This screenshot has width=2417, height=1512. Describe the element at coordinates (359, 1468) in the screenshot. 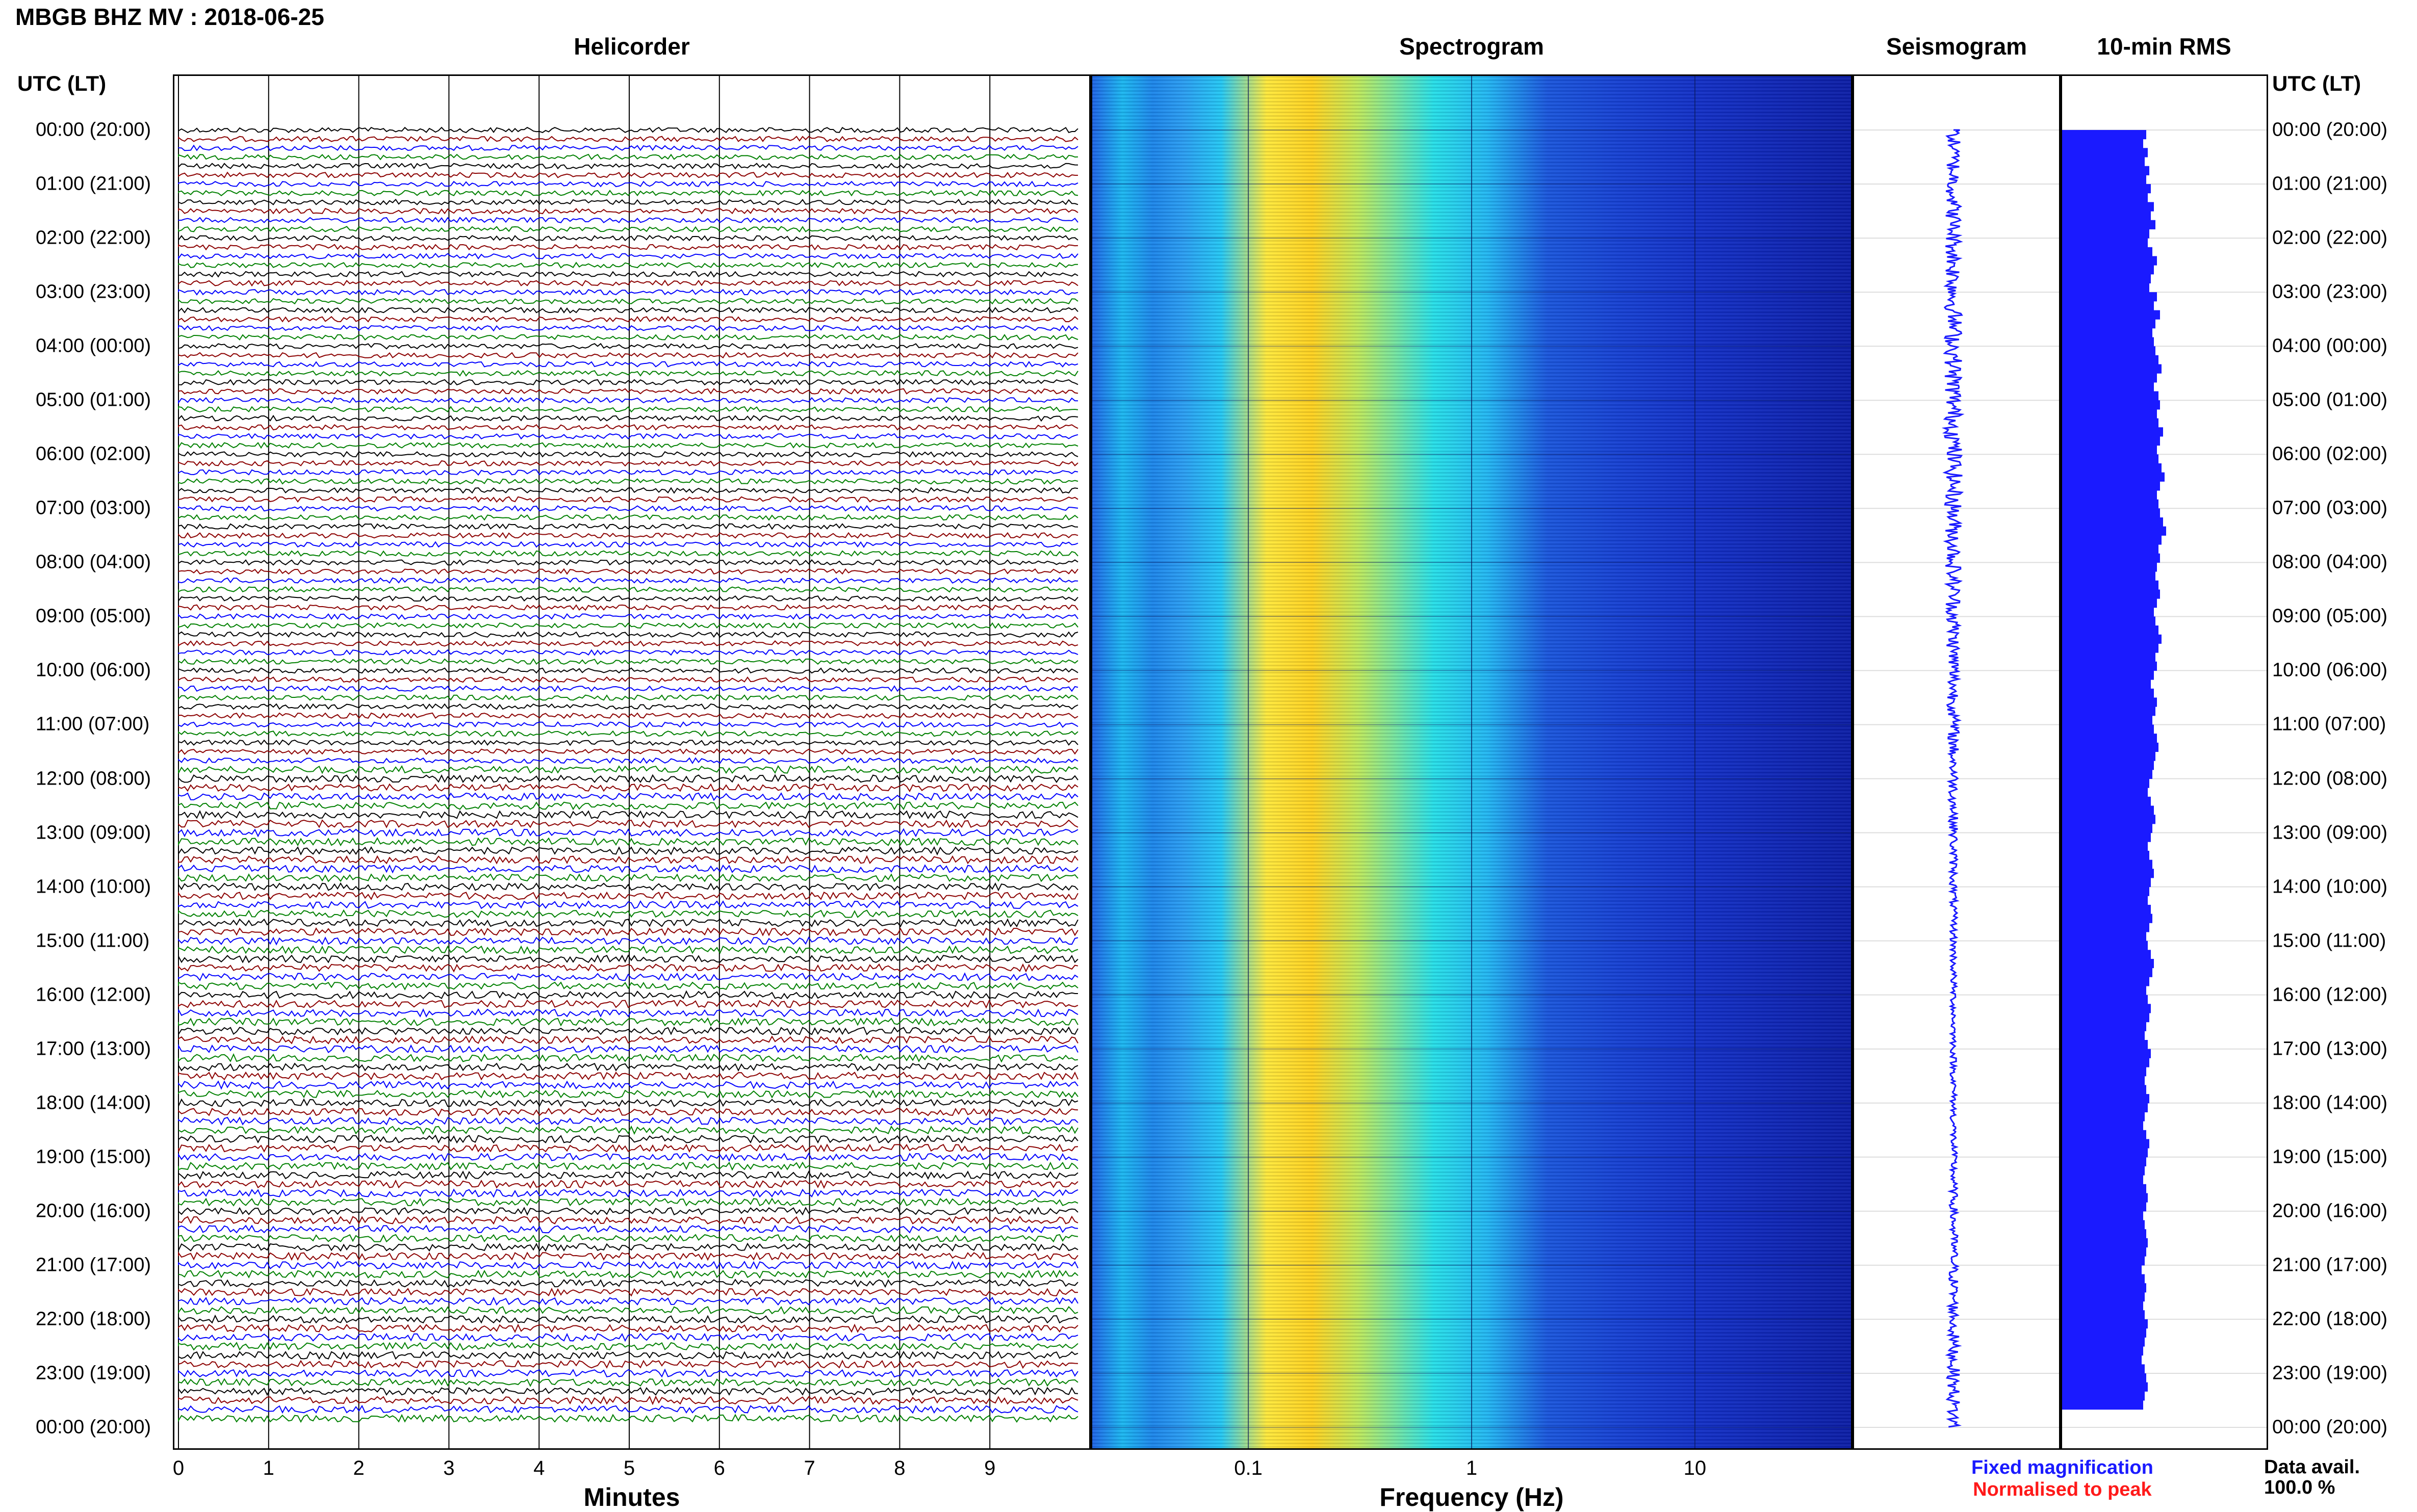

I see `minutes-tick-label: 2` at that location.